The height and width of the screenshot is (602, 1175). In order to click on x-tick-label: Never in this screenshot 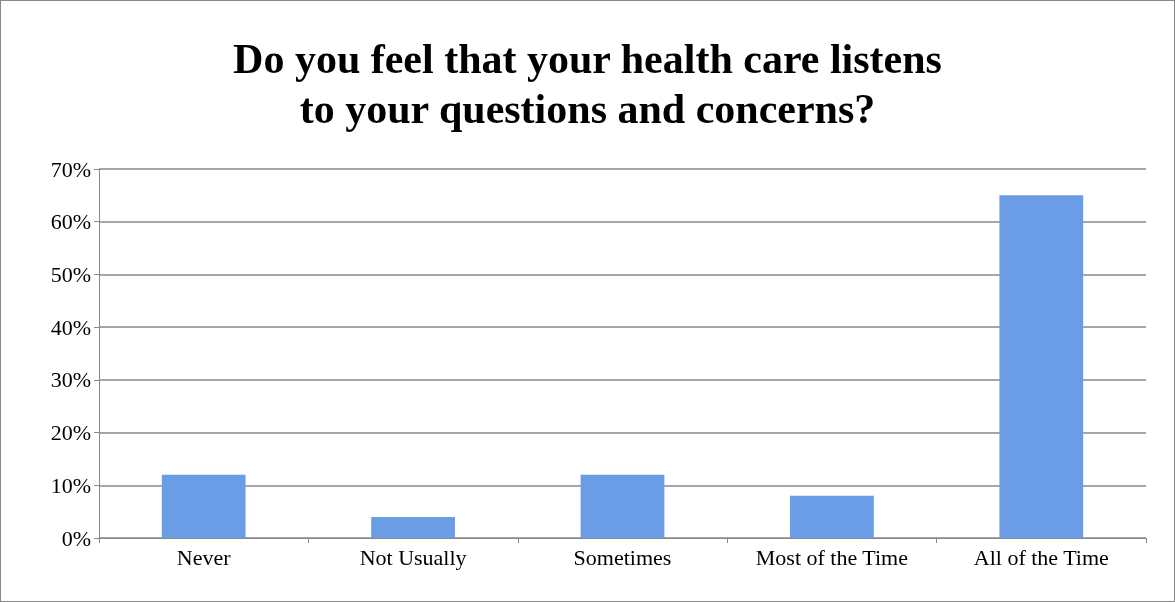, I will do `click(204, 557)`.